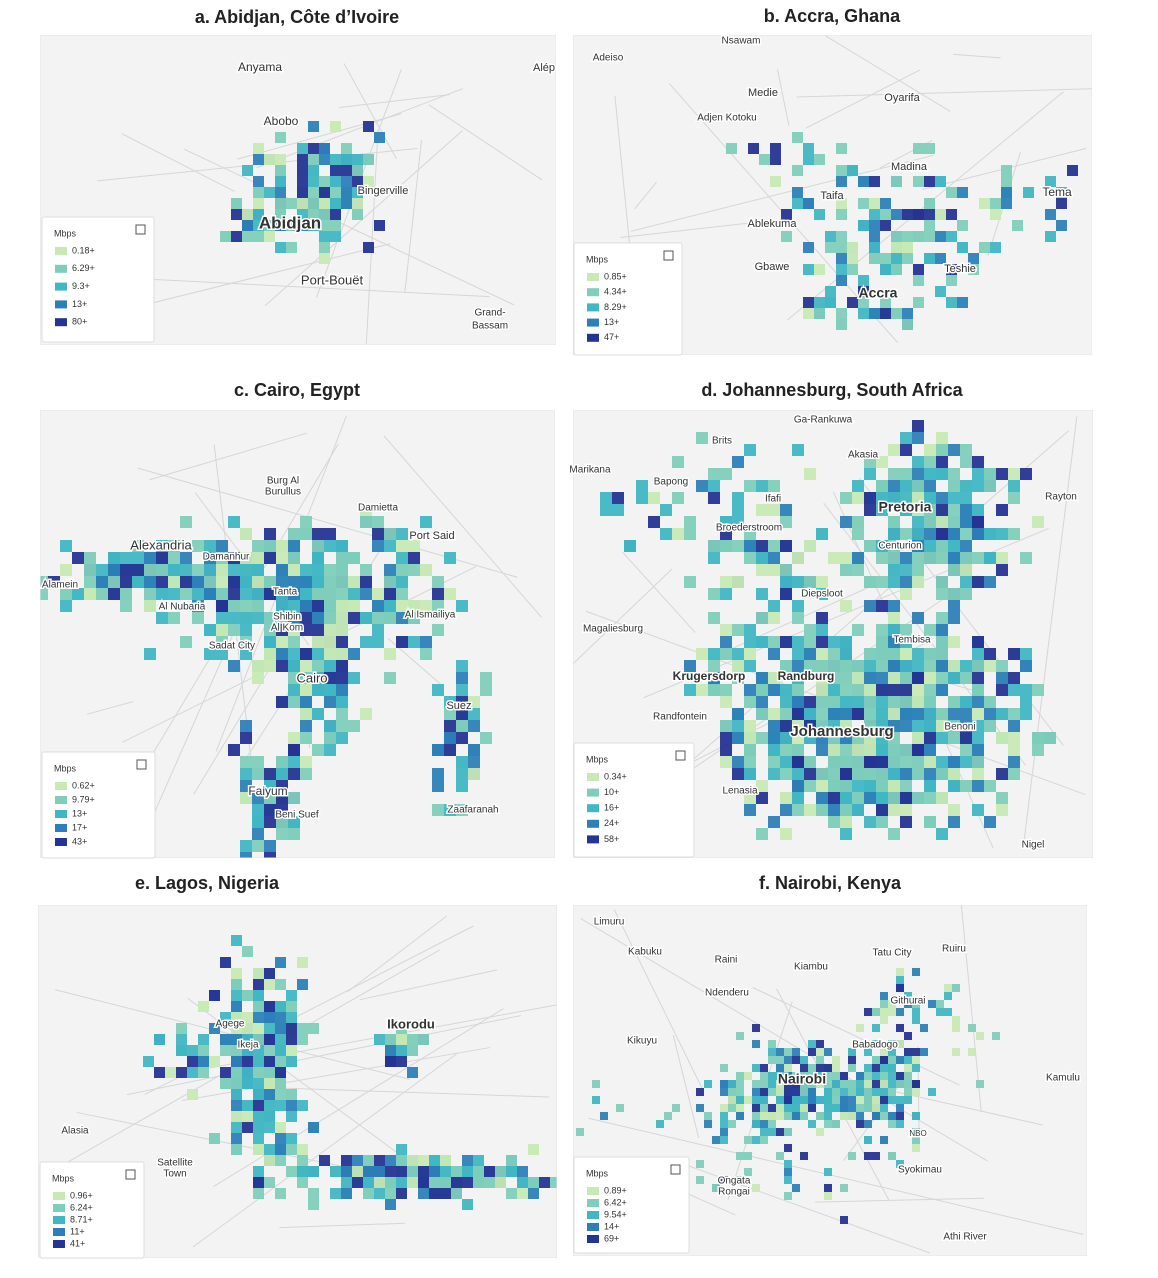  I want to click on place-label: Agege, so click(230, 1024).